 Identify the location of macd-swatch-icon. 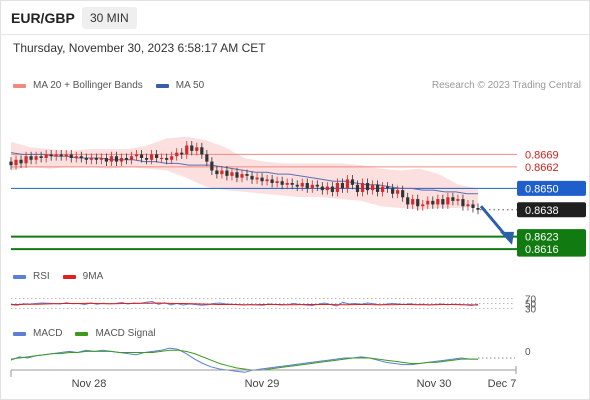
(19, 333).